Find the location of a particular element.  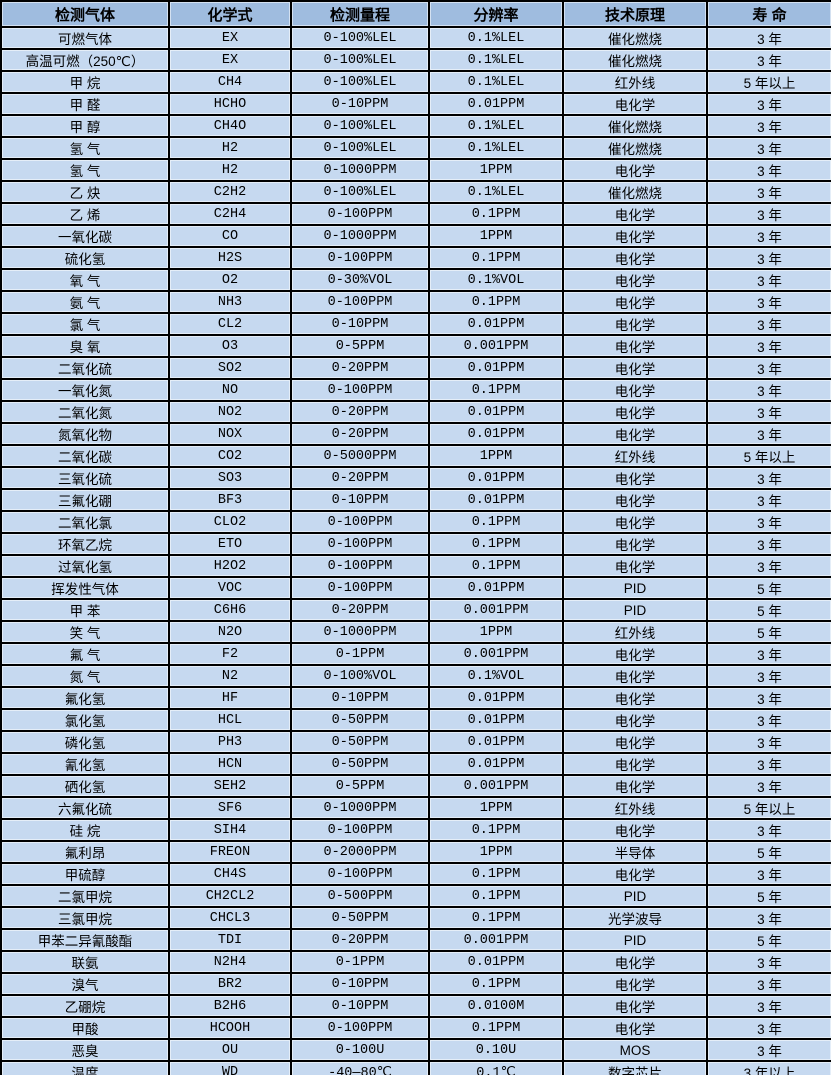

table-row: 溴气 BR2 0-10PPM 0.1PPM 电化学 3 年 is located at coordinates (415, 984).